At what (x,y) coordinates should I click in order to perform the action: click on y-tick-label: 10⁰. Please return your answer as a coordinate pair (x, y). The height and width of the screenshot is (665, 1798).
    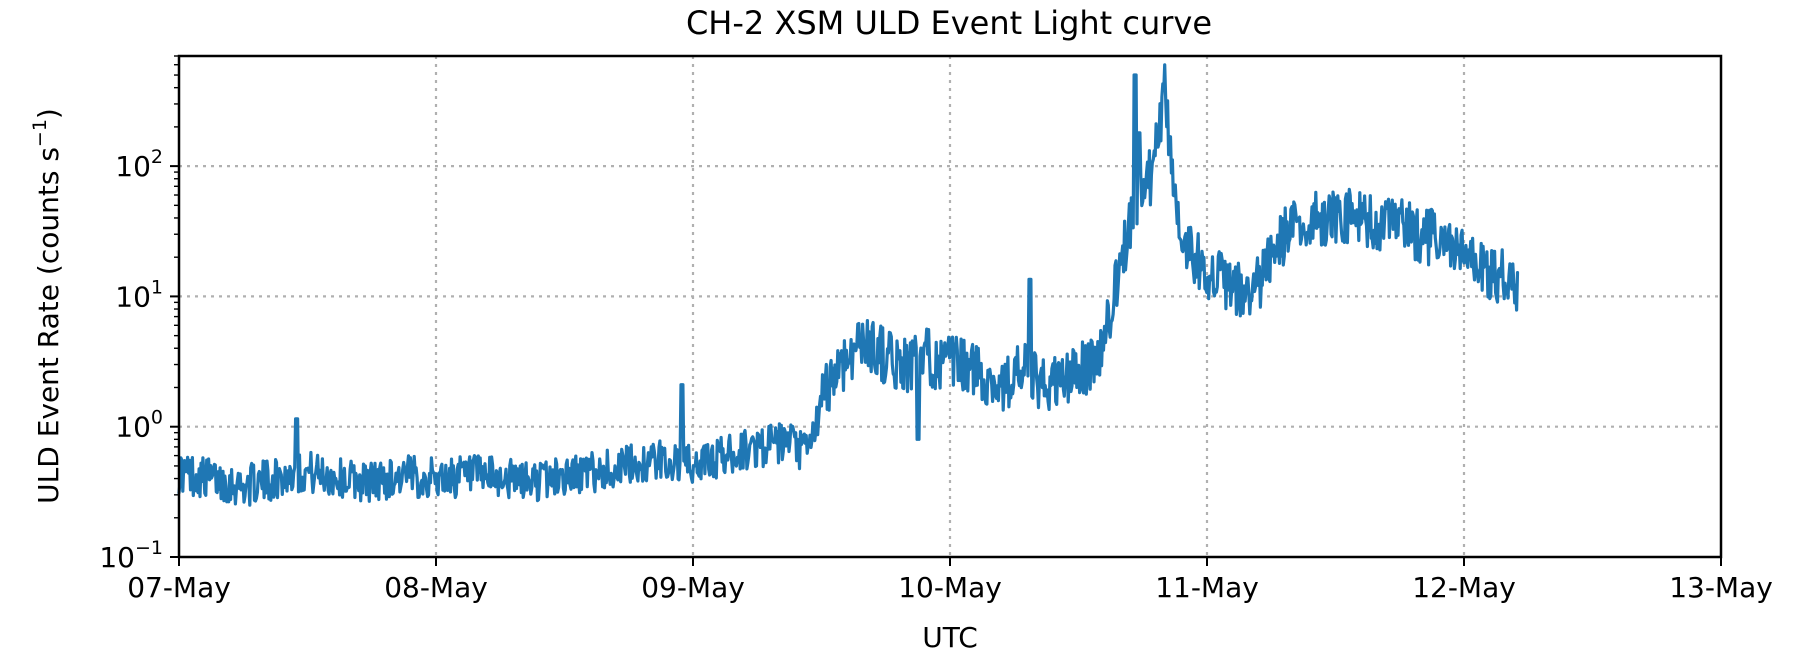
    Looking at the image, I should click on (139, 425).